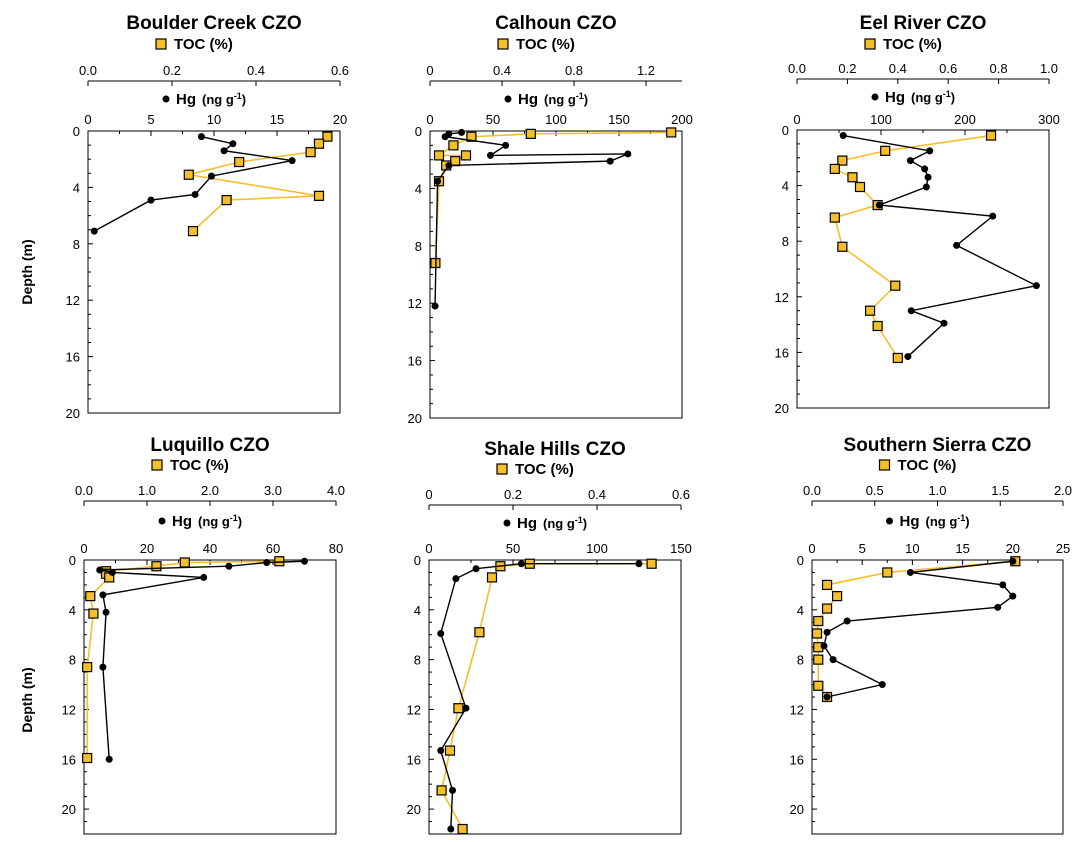 The image size is (1086, 842). I want to click on toc-tick-label: 1.5, so click(1000, 490).